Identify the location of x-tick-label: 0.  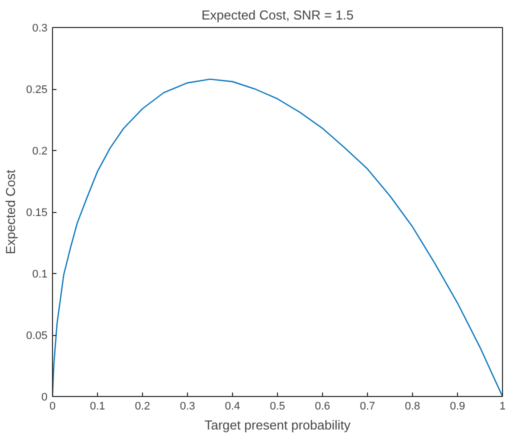
(52, 406).